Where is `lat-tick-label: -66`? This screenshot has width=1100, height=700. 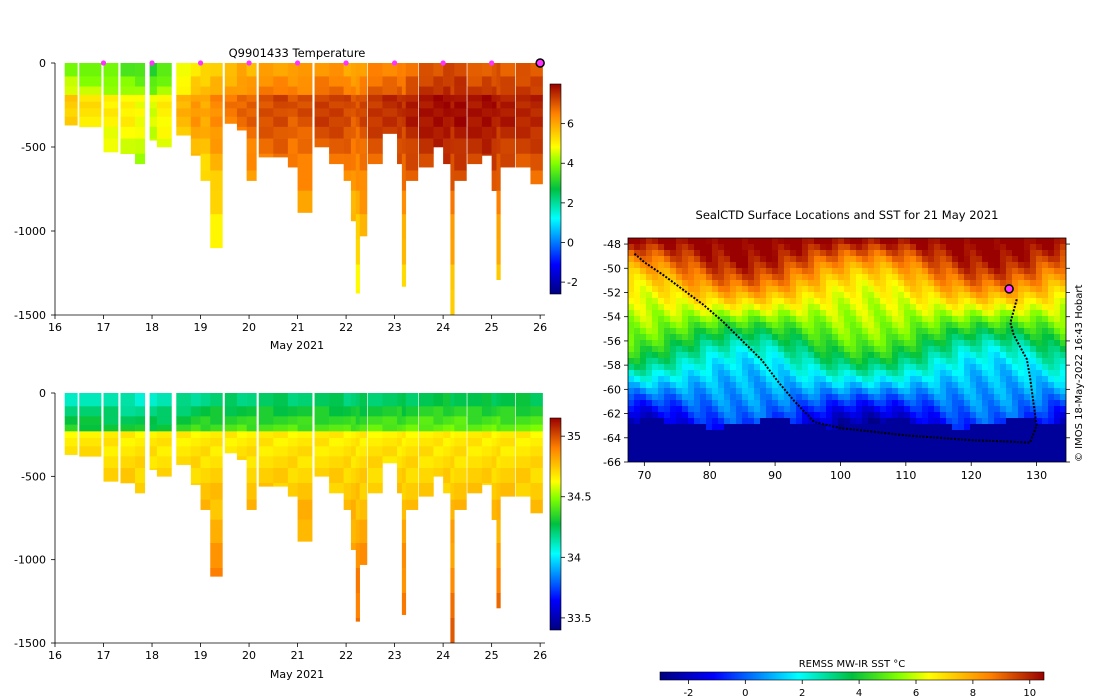
lat-tick-label: -66 is located at coordinates (612, 462).